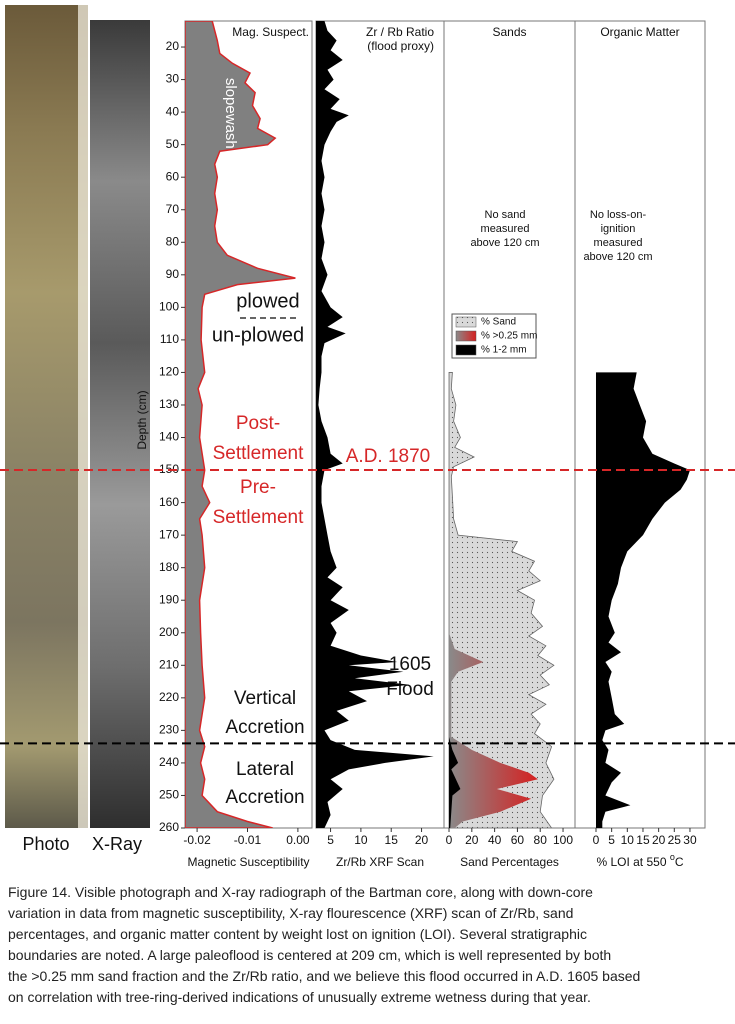 The image size is (735, 1024). I want to click on annotation: Post-, so click(258, 423).